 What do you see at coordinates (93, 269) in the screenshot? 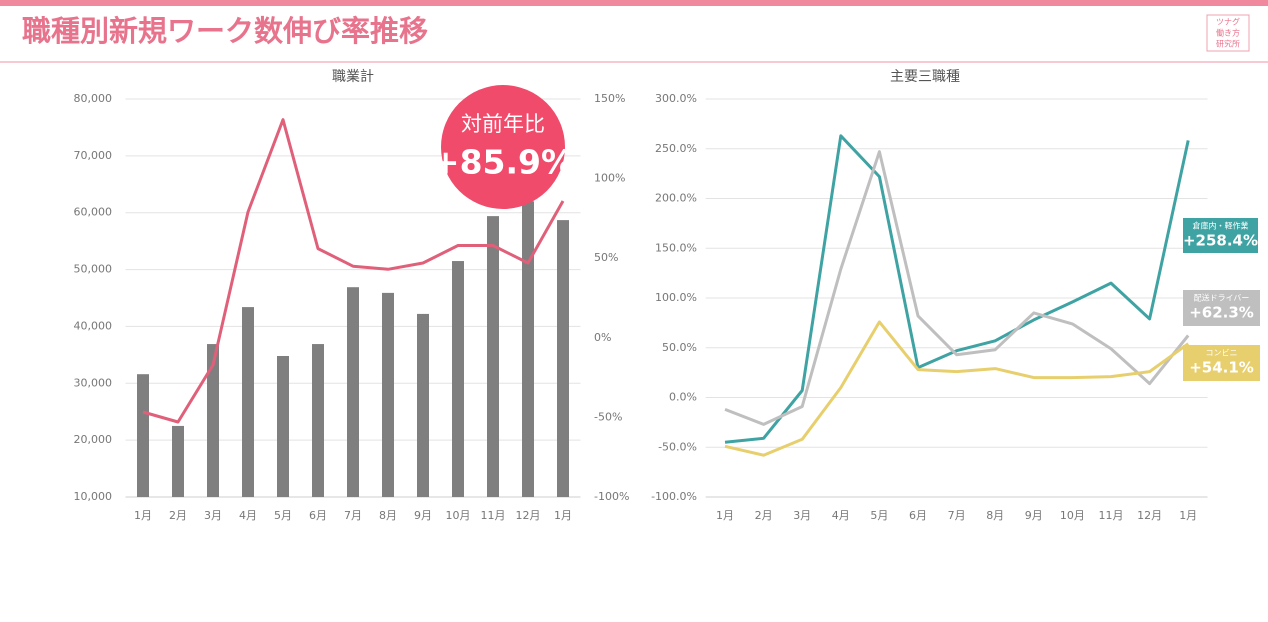
I see `y-tick-label: 50,000` at bounding box center [93, 269].